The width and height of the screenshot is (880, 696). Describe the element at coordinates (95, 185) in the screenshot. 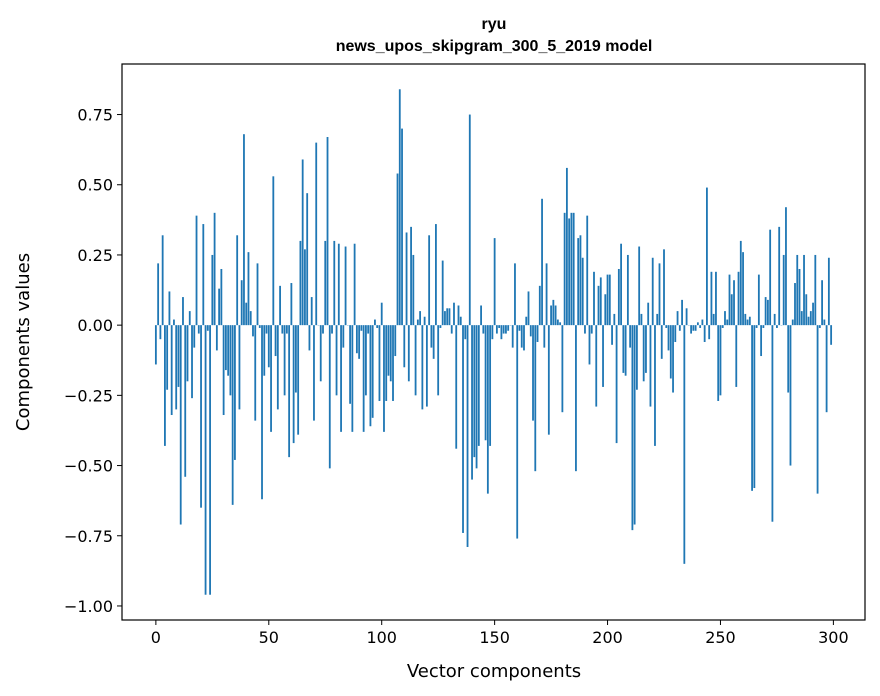

I see `y-tick-label: 0.50` at that location.